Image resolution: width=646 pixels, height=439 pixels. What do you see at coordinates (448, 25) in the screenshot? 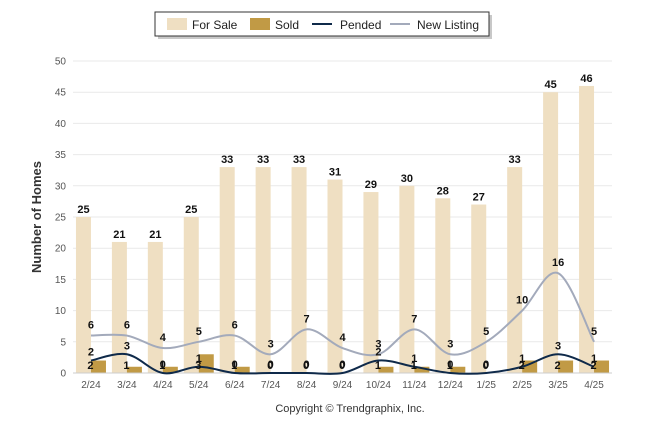
I see `legend-label-new-listing: New Listing` at bounding box center [448, 25].